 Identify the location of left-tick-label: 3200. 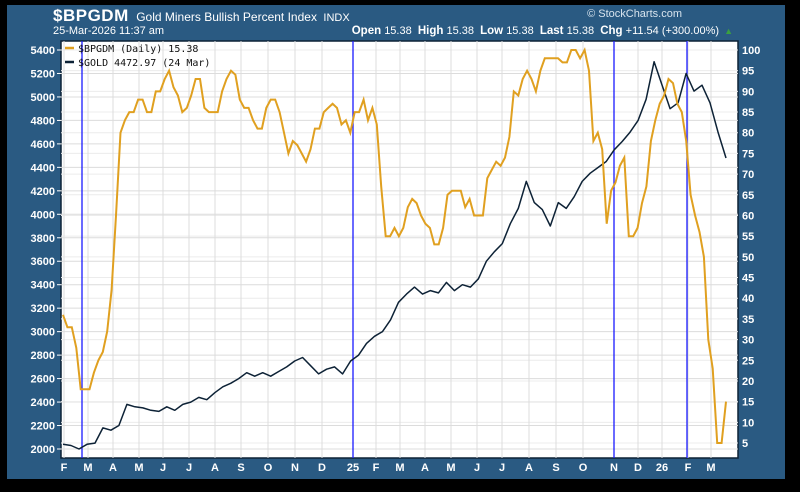
(43, 309).